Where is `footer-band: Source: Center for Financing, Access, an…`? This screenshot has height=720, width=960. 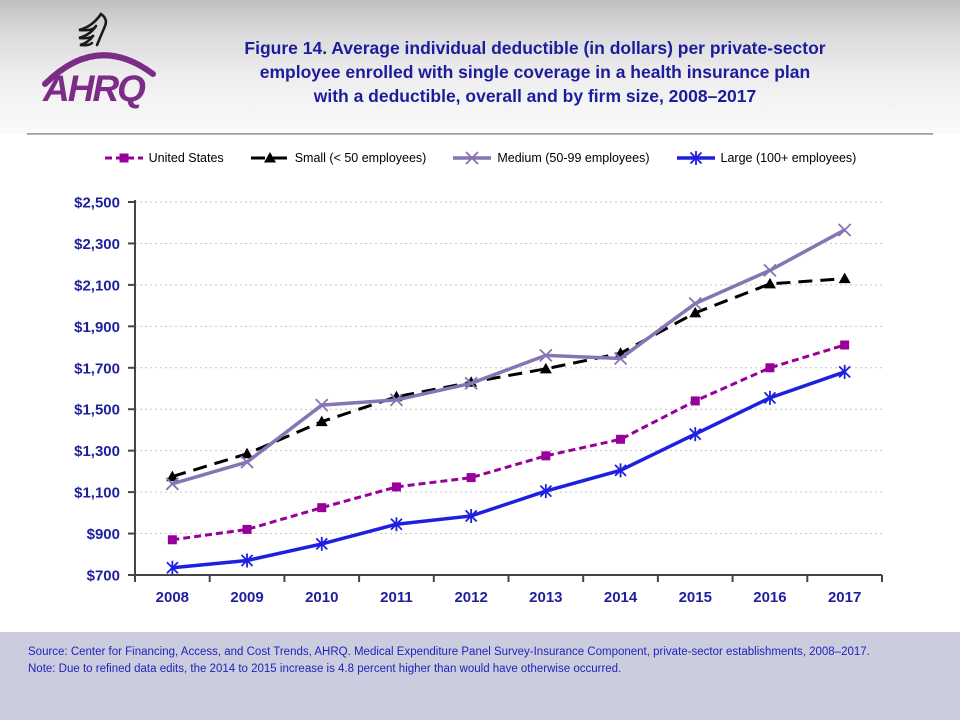 footer-band: Source: Center for Financing, Access, an… is located at coordinates (480, 676).